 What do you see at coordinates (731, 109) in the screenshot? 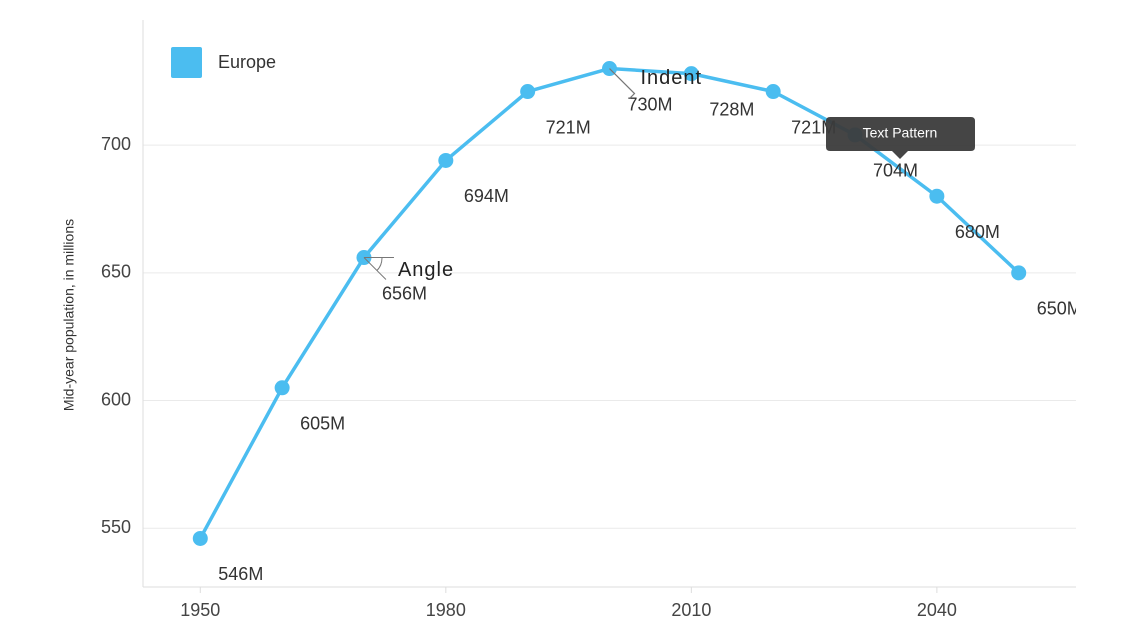
I see `data-label: 728M` at bounding box center [731, 109].